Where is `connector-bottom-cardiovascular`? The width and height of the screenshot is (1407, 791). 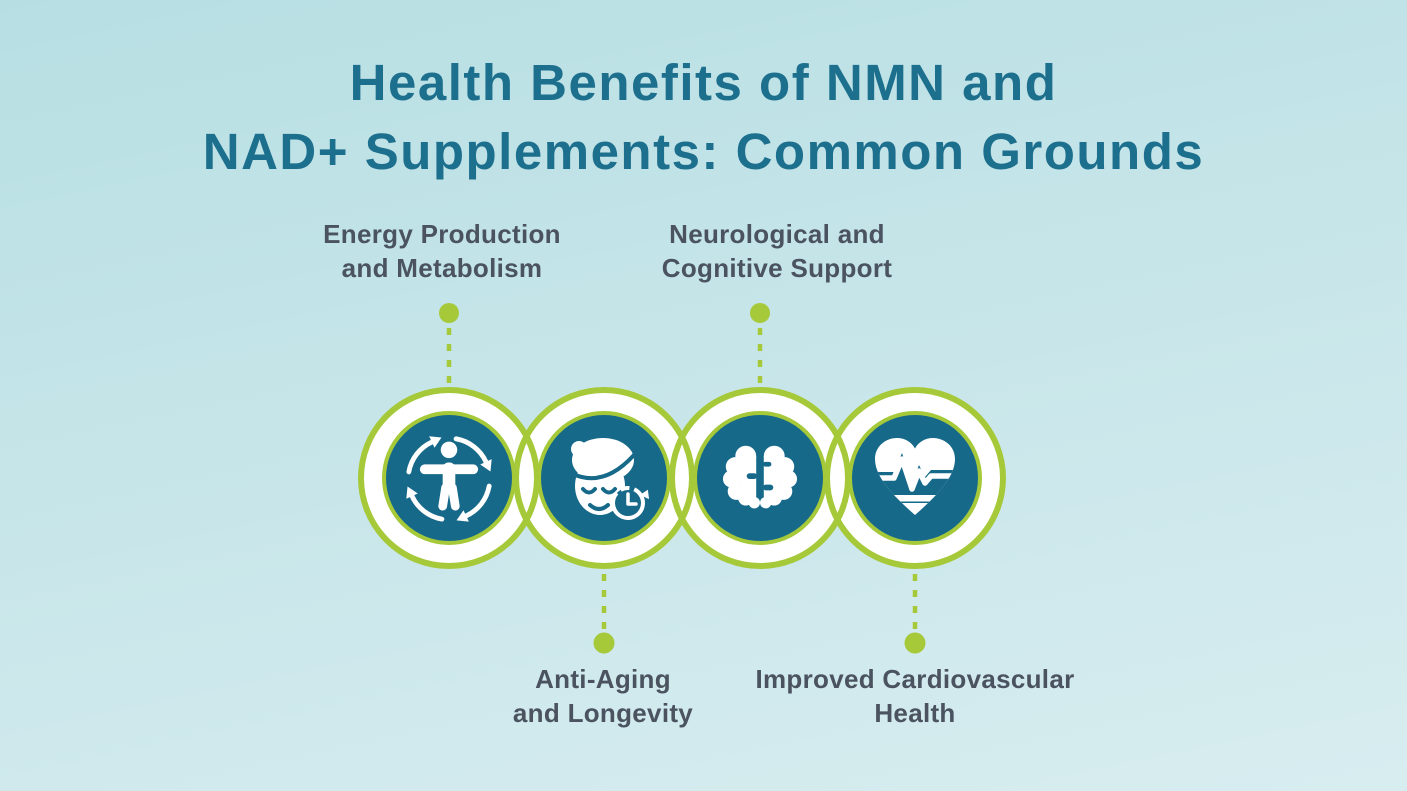 connector-bottom-cardiovascular is located at coordinates (915, 614).